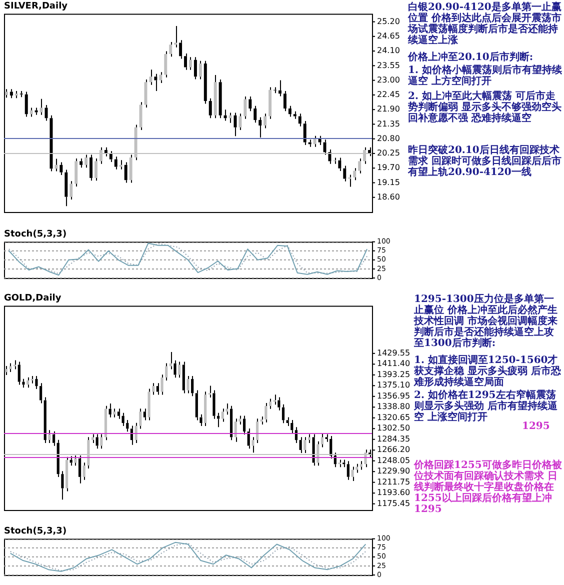 This screenshot has height=585, width=564. I want to click on text: 白银20.90-4120是多单第一止赢位置 价格到达此点后会展开震荡市场试震荡幅度判断后市是否还能持续逼空上涨, so click(485, 24).